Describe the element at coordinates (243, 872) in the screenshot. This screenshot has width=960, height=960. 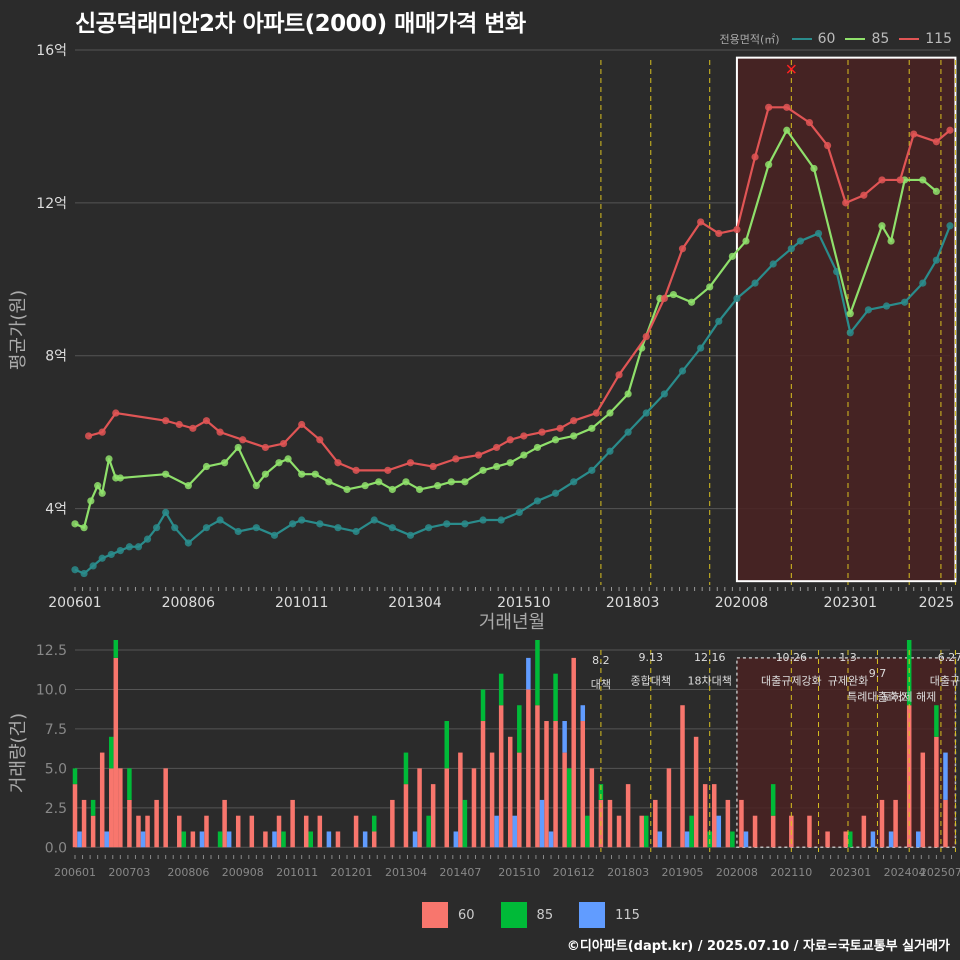
I see `volume-x-tick-label: 200908` at that location.